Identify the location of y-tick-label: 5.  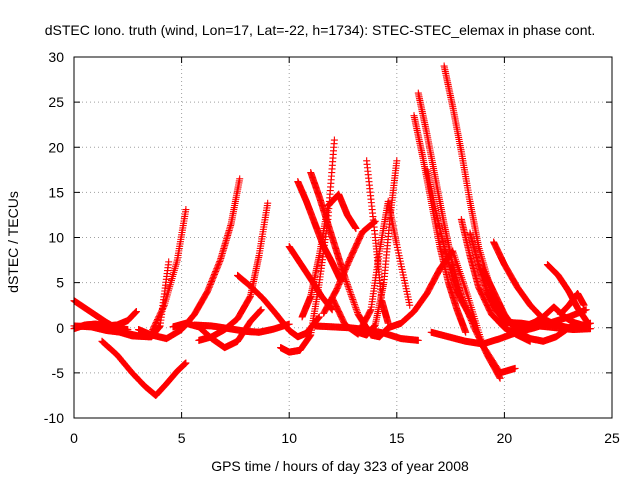
(60, 283).